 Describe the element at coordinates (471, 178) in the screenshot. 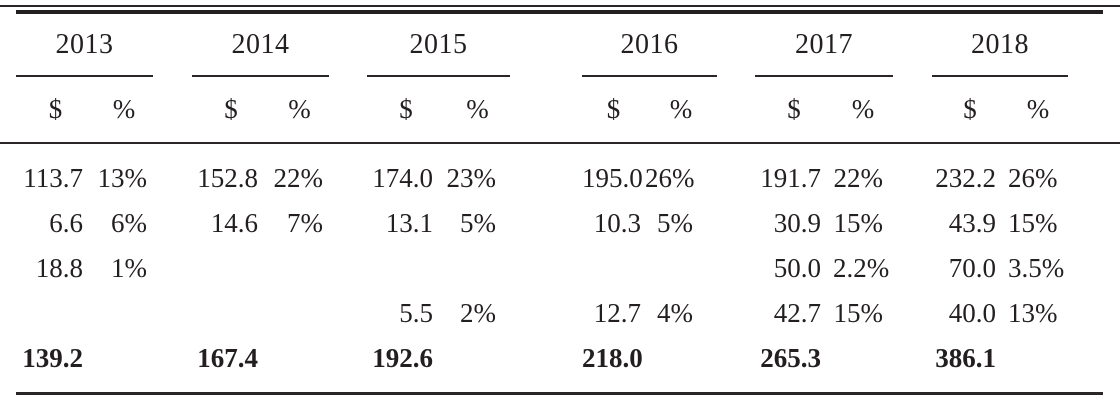

I see `percent-value: 23%` at that location.